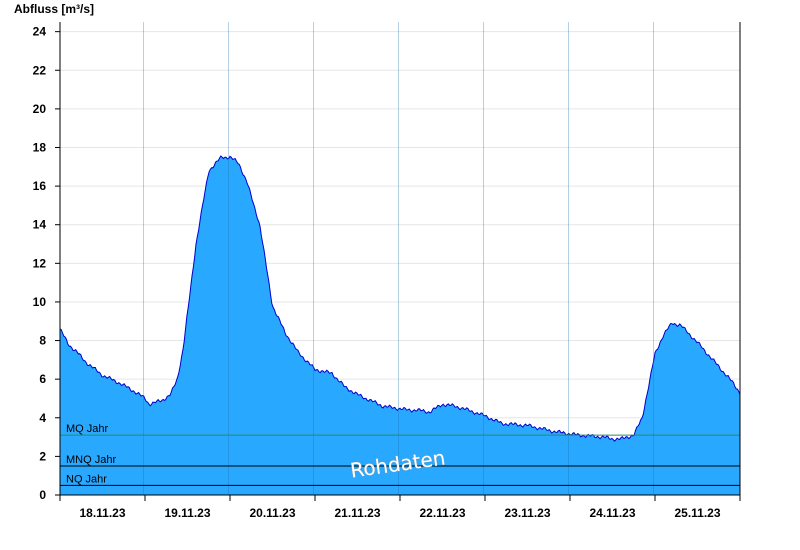 This screenshot has width=800, height=550. Describe the element at coordinates (102, 513) in the screenshot. I see `x-tick-label: 18.11.23` at that location.